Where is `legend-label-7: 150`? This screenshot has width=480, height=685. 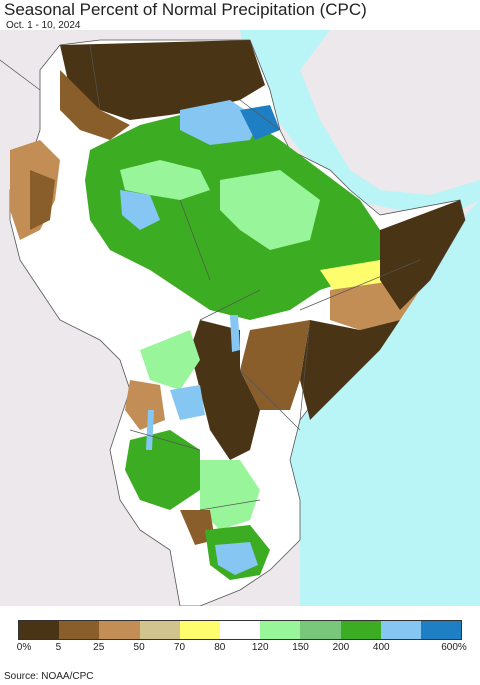 legend-label-7: 150 is located at coordinates (300, 647).